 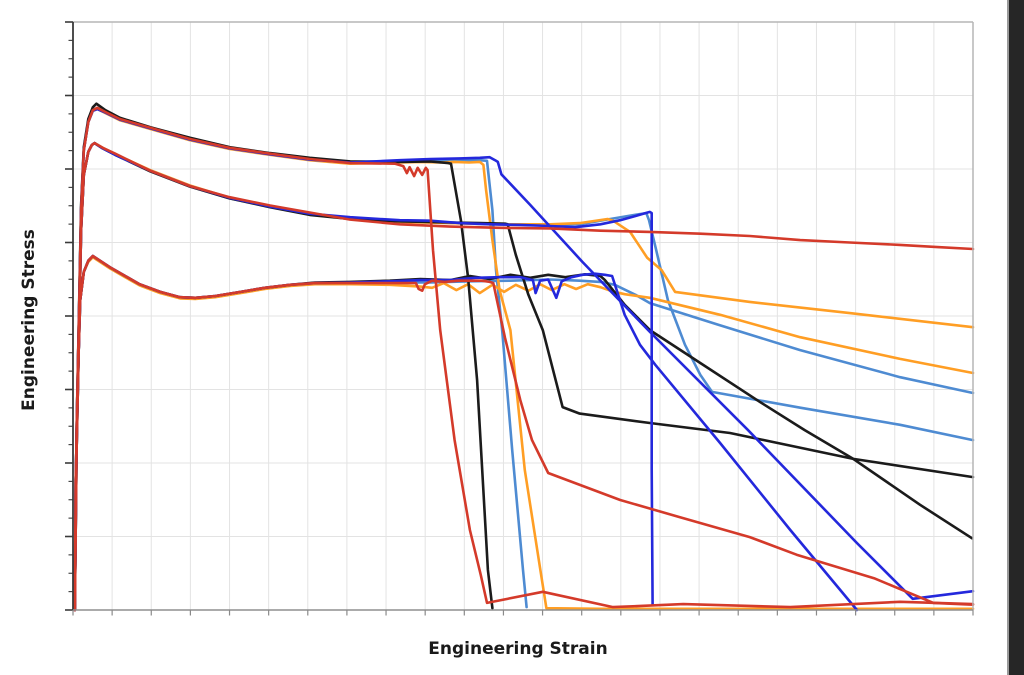 What do you see at coordinates (1008, 337) in the screenshot?
I see `screen-edge-line` at bounding box center [1008, 337].